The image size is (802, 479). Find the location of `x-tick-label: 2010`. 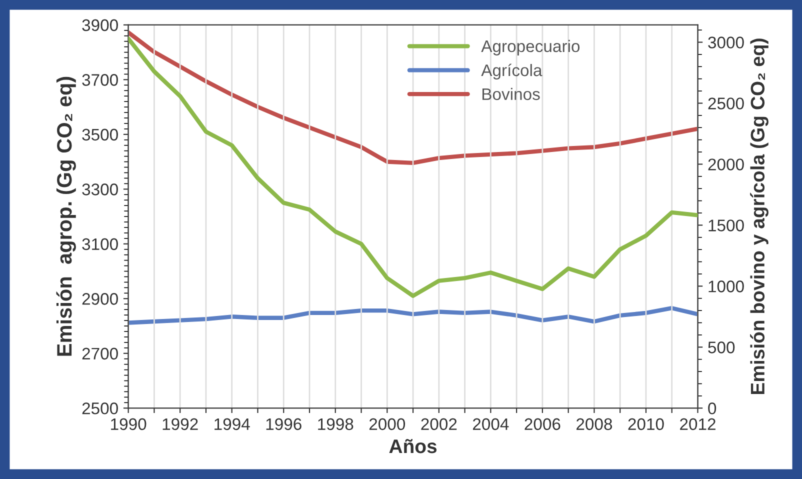

x-tick-label: 2010 is located at coordinates (646, 424).